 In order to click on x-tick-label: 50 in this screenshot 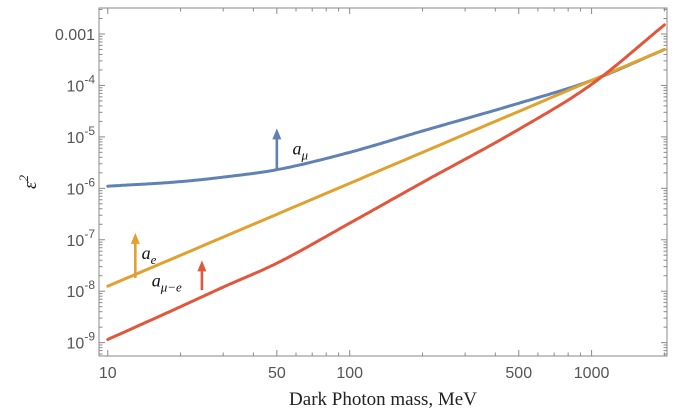, I will do `click(277, 373)`.